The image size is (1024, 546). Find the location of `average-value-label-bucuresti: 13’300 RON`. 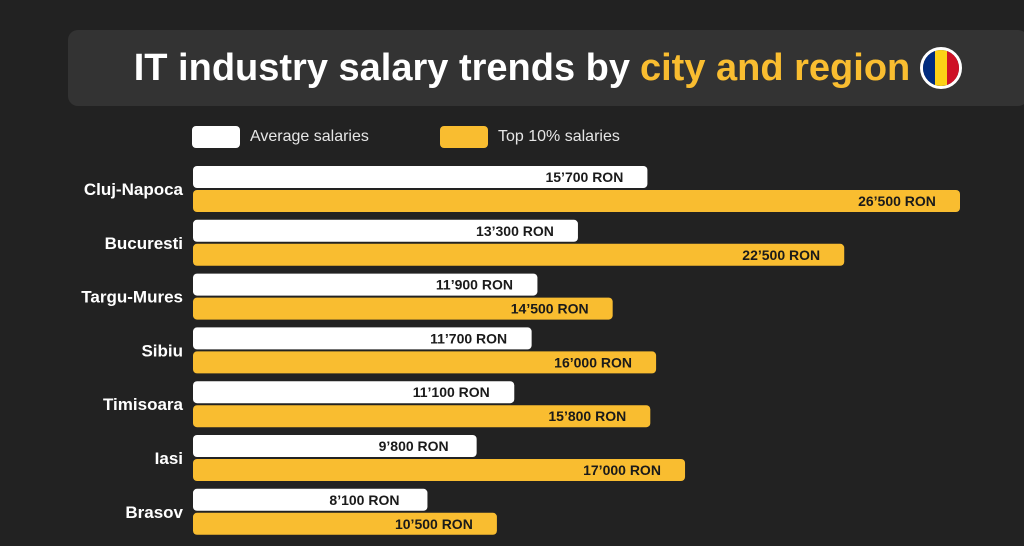

average-value-label-bucuresti: 13’300 RON is located at coordinates (515, 231).